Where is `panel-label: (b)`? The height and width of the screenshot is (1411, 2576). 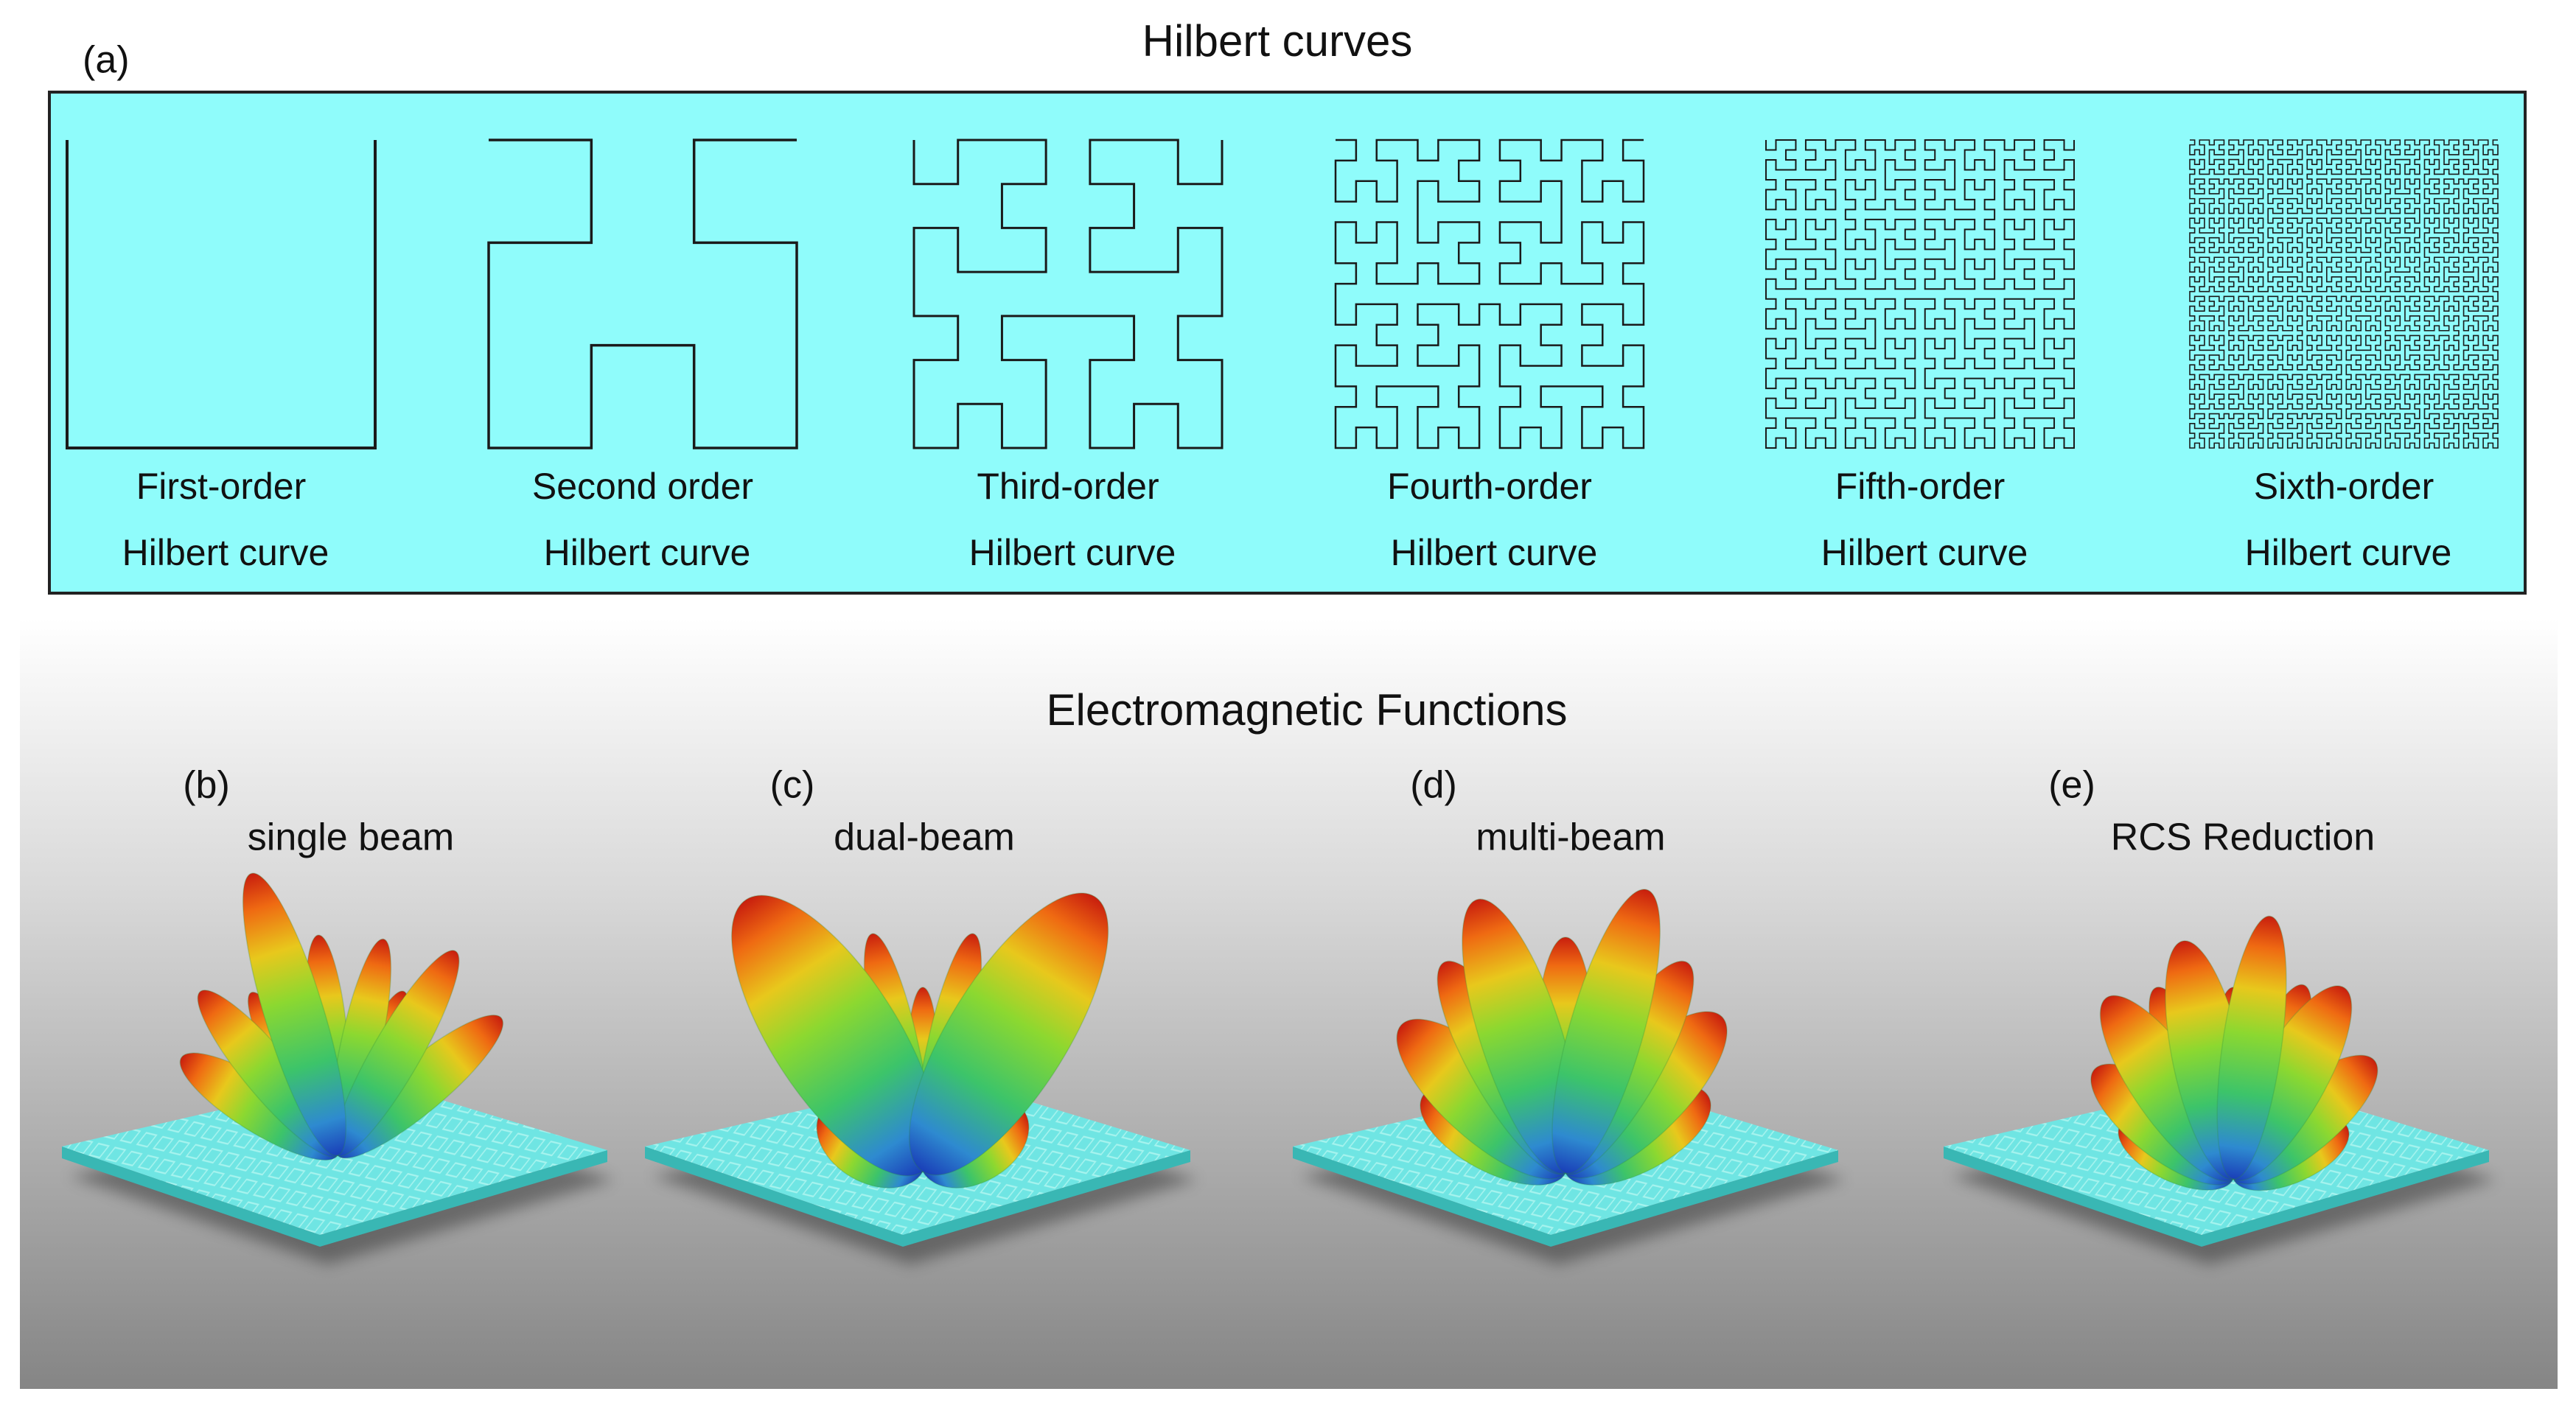 panel-label: (b) is located at coordinates (207, 786).